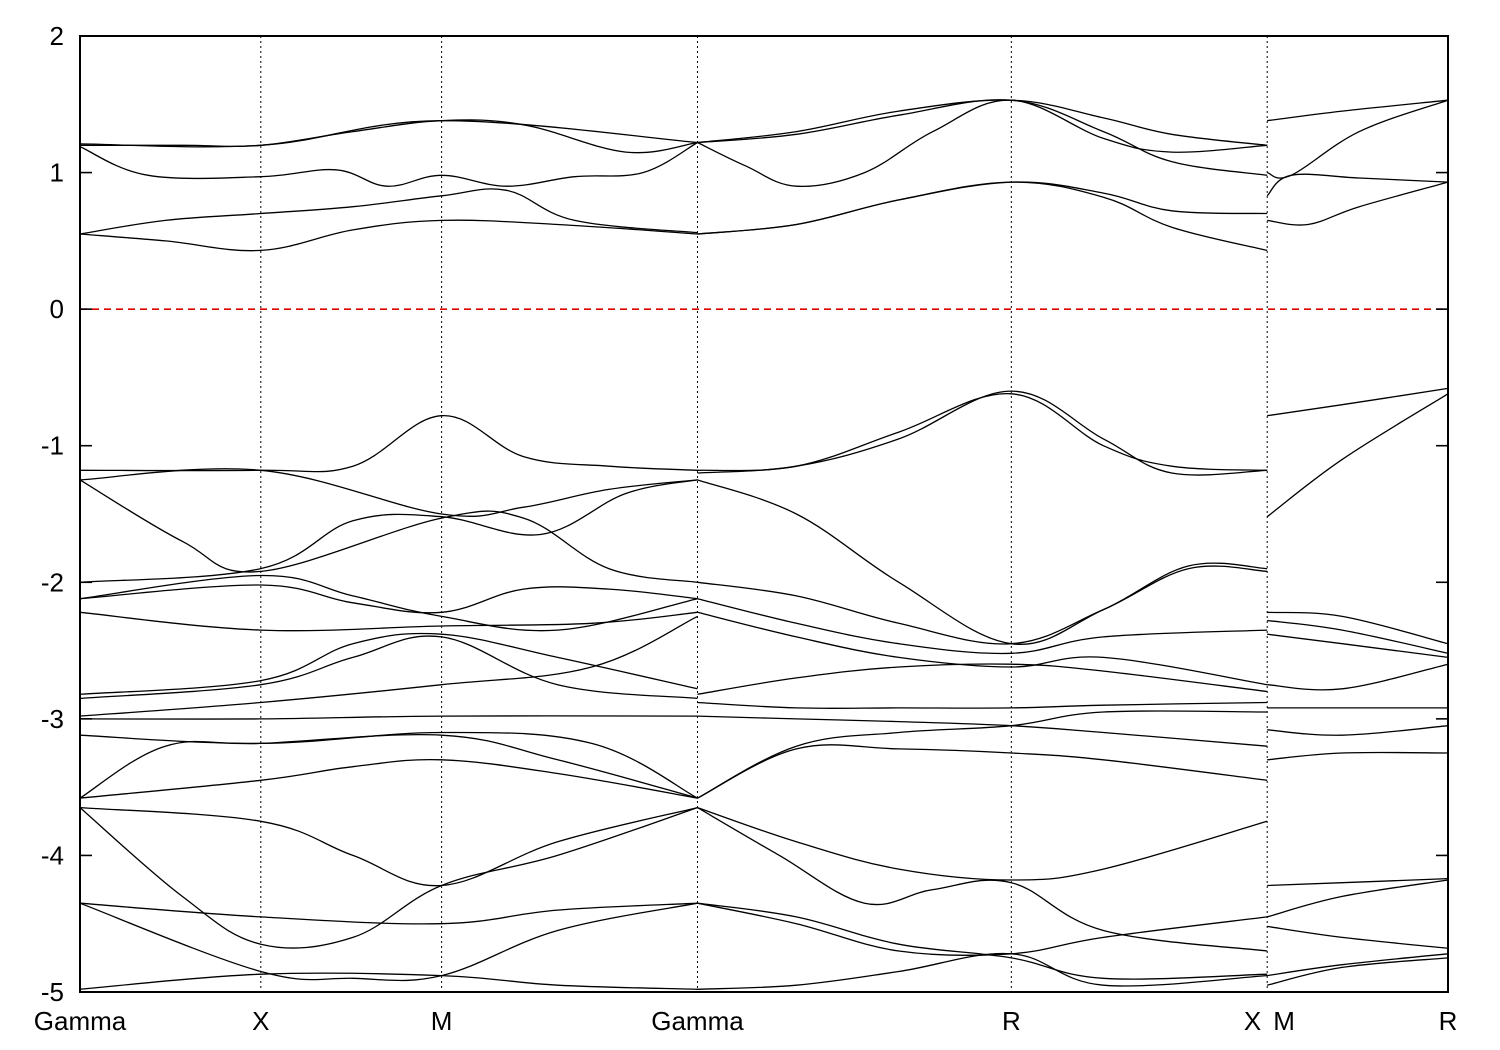  What do you see at coordinates (52, 855) in the screenshot?
I see `y-tick-label: -4` at bounding box center [52, 855].